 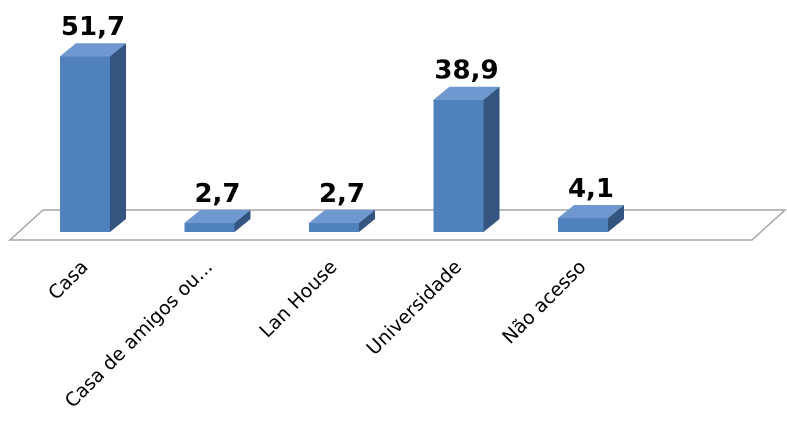 I want to click on chart-floor, so click(x=397, y=225).